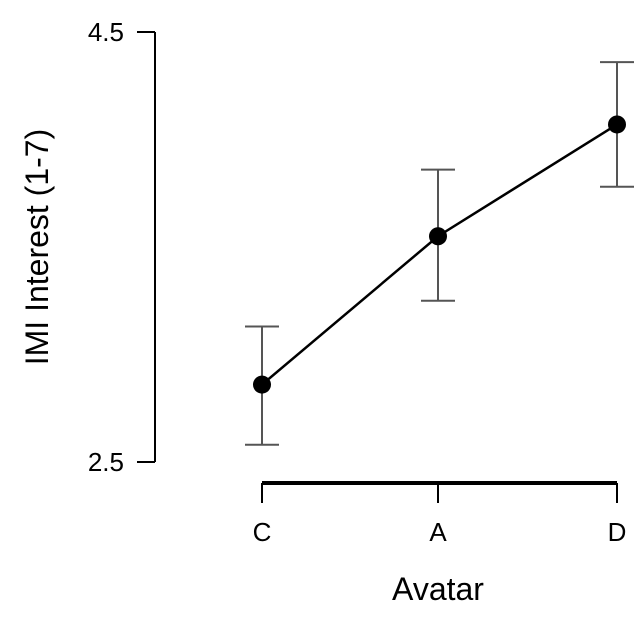 The height and width of the screenshot is (628, 640). Describe the element at coordinates (617, 532) in the screenshot. I see `x-tick-label: D` at that location.